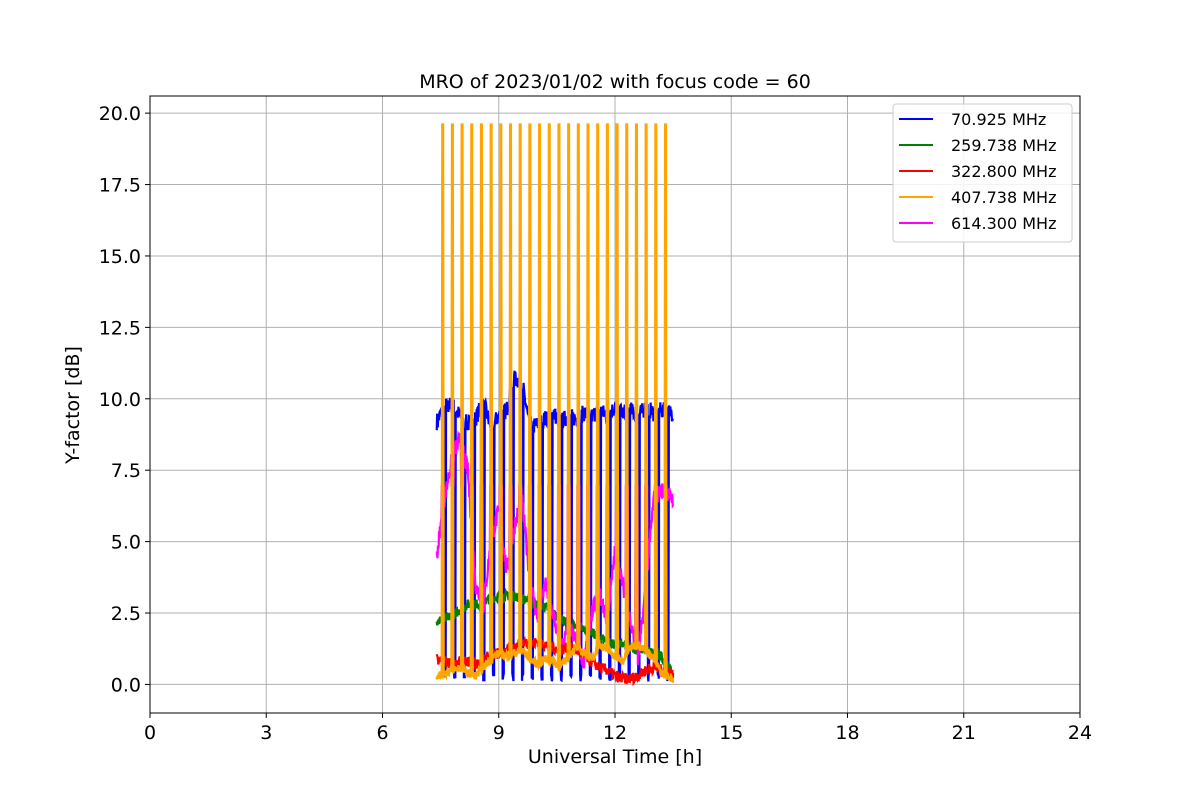 This screenshot has width=1200, height=800. What do you see at coordinates (150, 733) in the screenshot?
I see `x-tick-label: 0` at bounding box center [150, 733].